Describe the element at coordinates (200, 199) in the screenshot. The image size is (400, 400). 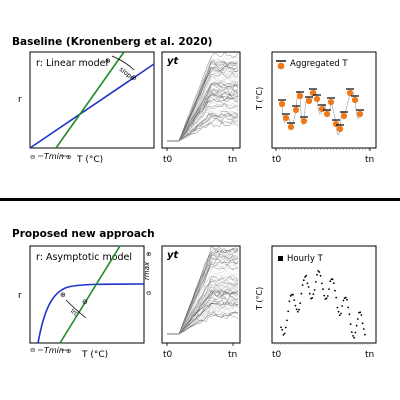
I see `section-divider` at that location.